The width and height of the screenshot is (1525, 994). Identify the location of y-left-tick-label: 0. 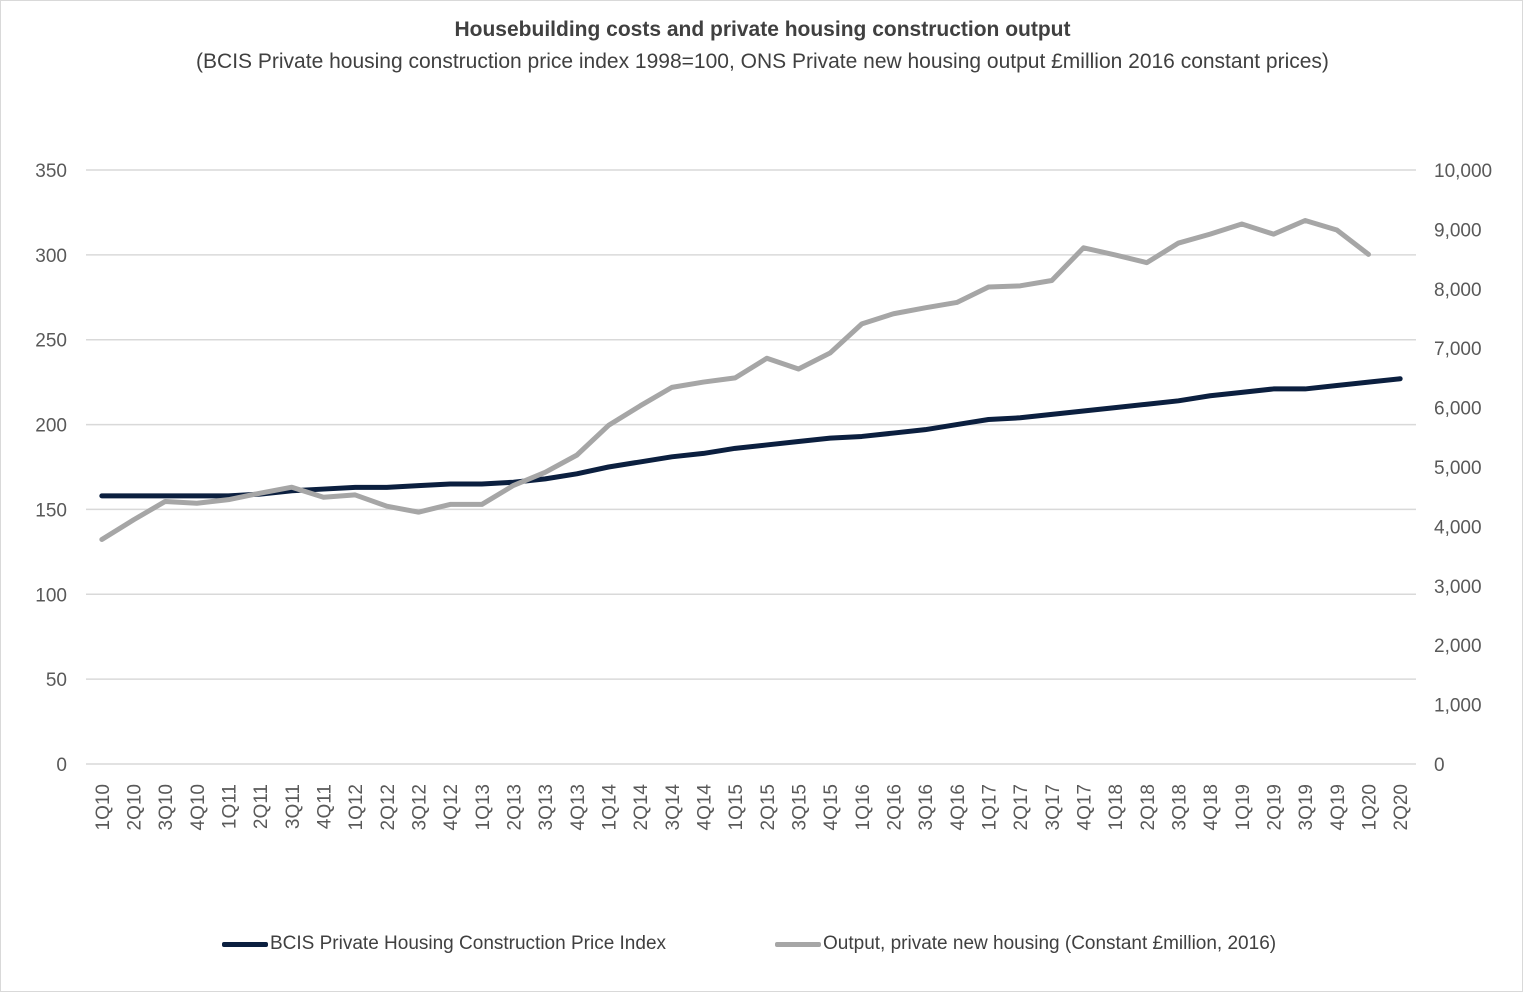
(61, 765).